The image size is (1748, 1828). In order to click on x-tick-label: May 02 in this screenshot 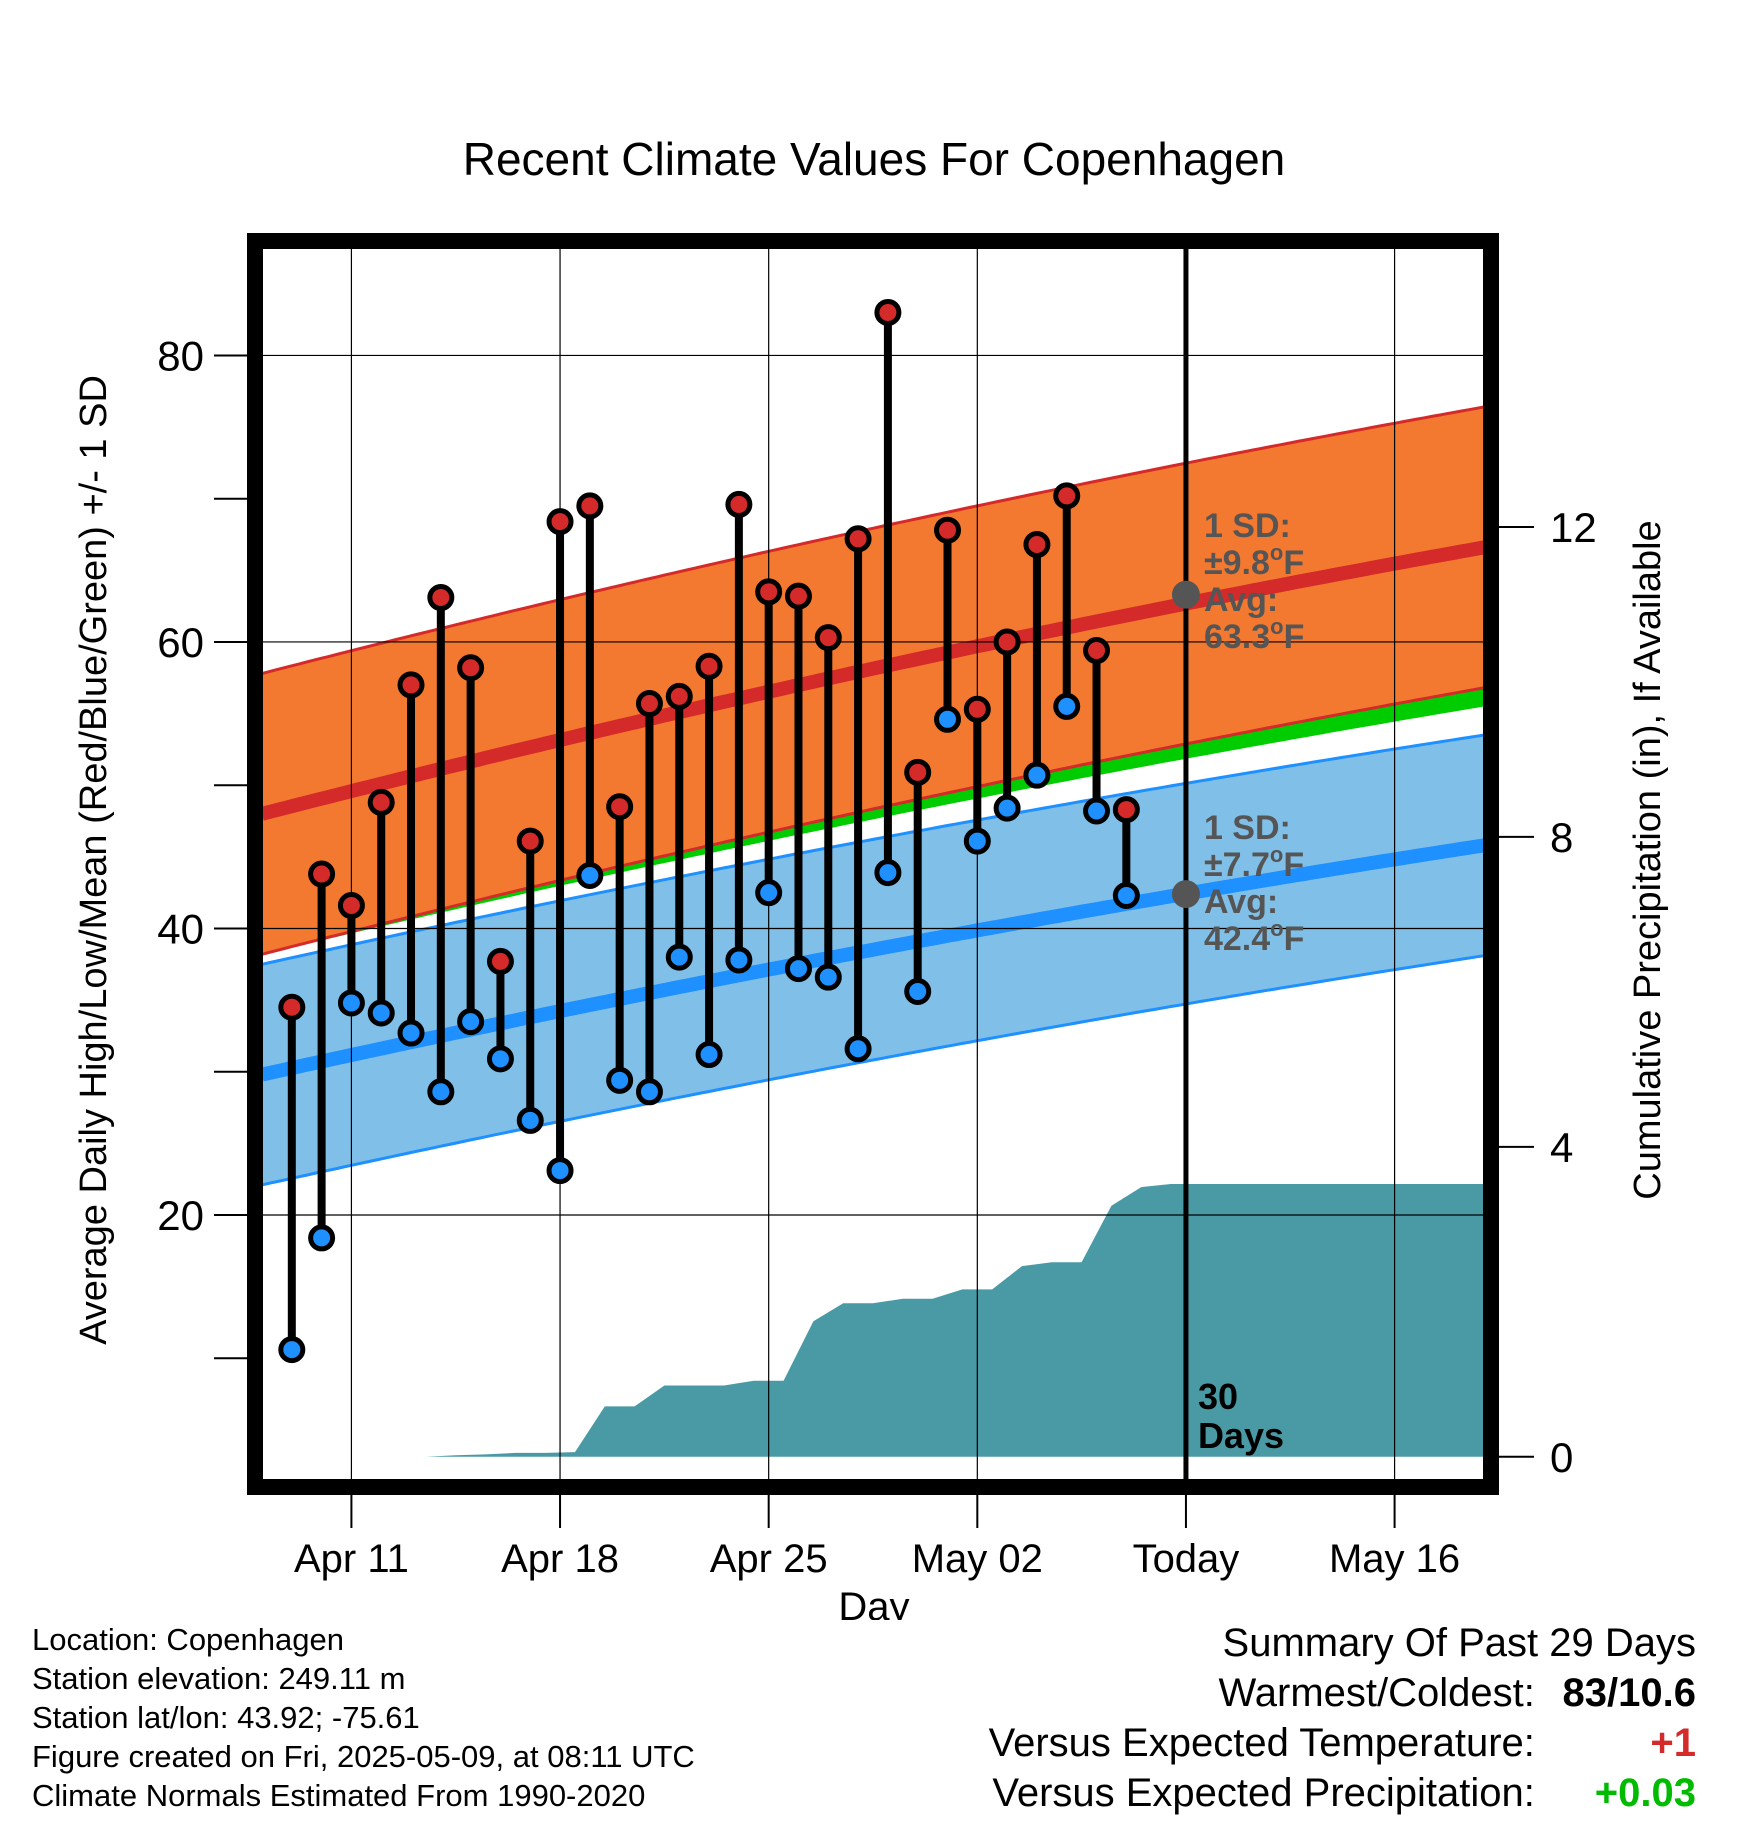, I will do `click(977, 1559)`.